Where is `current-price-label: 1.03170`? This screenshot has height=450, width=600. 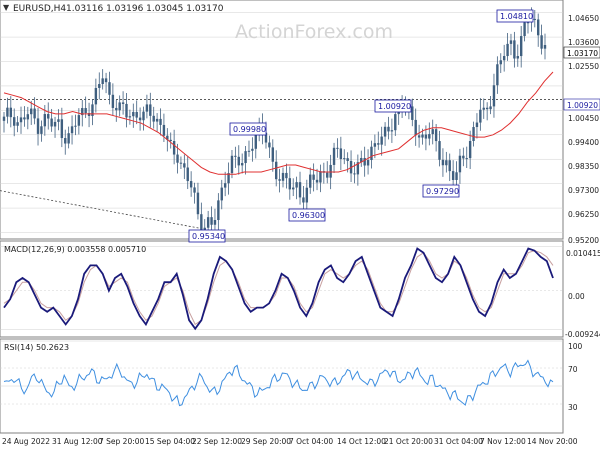 current-price-label: 1.03170 is located at coordinates (582, 53).